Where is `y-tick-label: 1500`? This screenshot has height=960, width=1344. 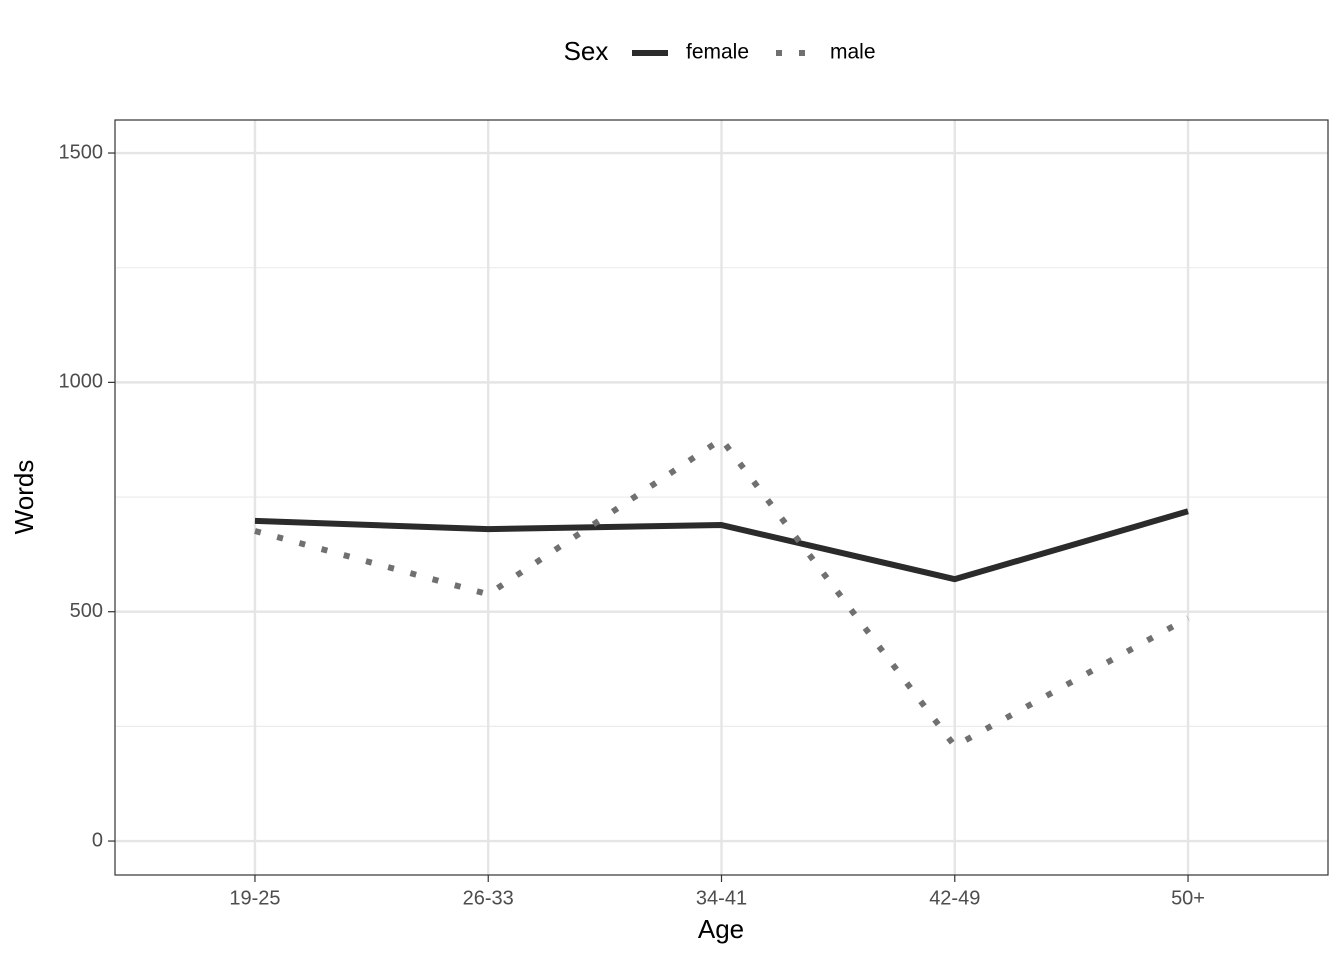 y-tick-label: 1500 is located at coordinates (81, 152).